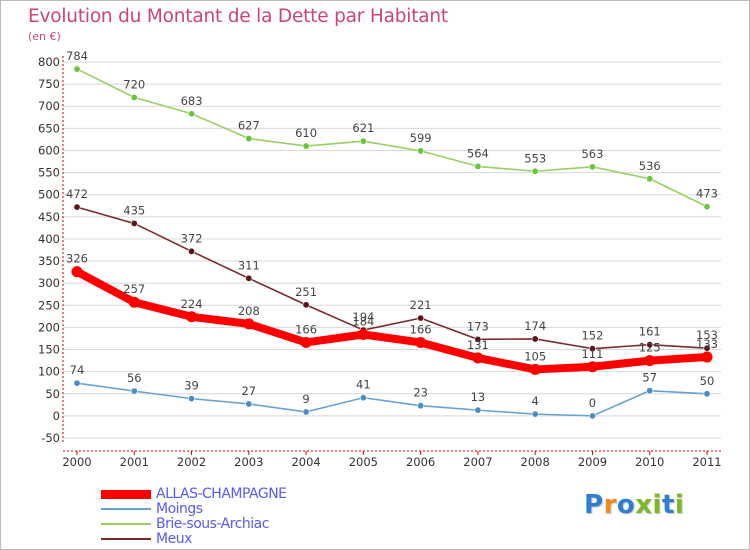 The height and width of the screenshot is (550, 750). Describe the element at coordinates (50, 438) in the screenshot. I see `y-tick-label: -50` at that location.